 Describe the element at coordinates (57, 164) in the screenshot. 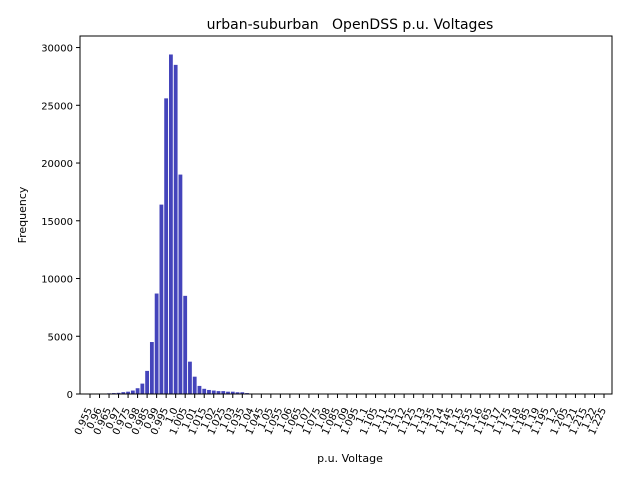

I see `y-tick-label: 20000` at that location.